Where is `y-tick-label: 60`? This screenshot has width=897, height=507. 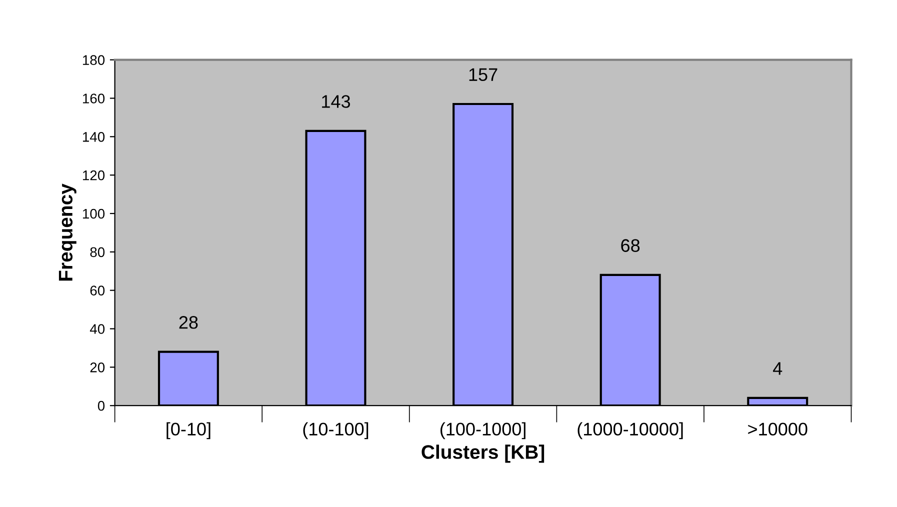
y-tick-label: 60 is located at coordinates (97, 291).